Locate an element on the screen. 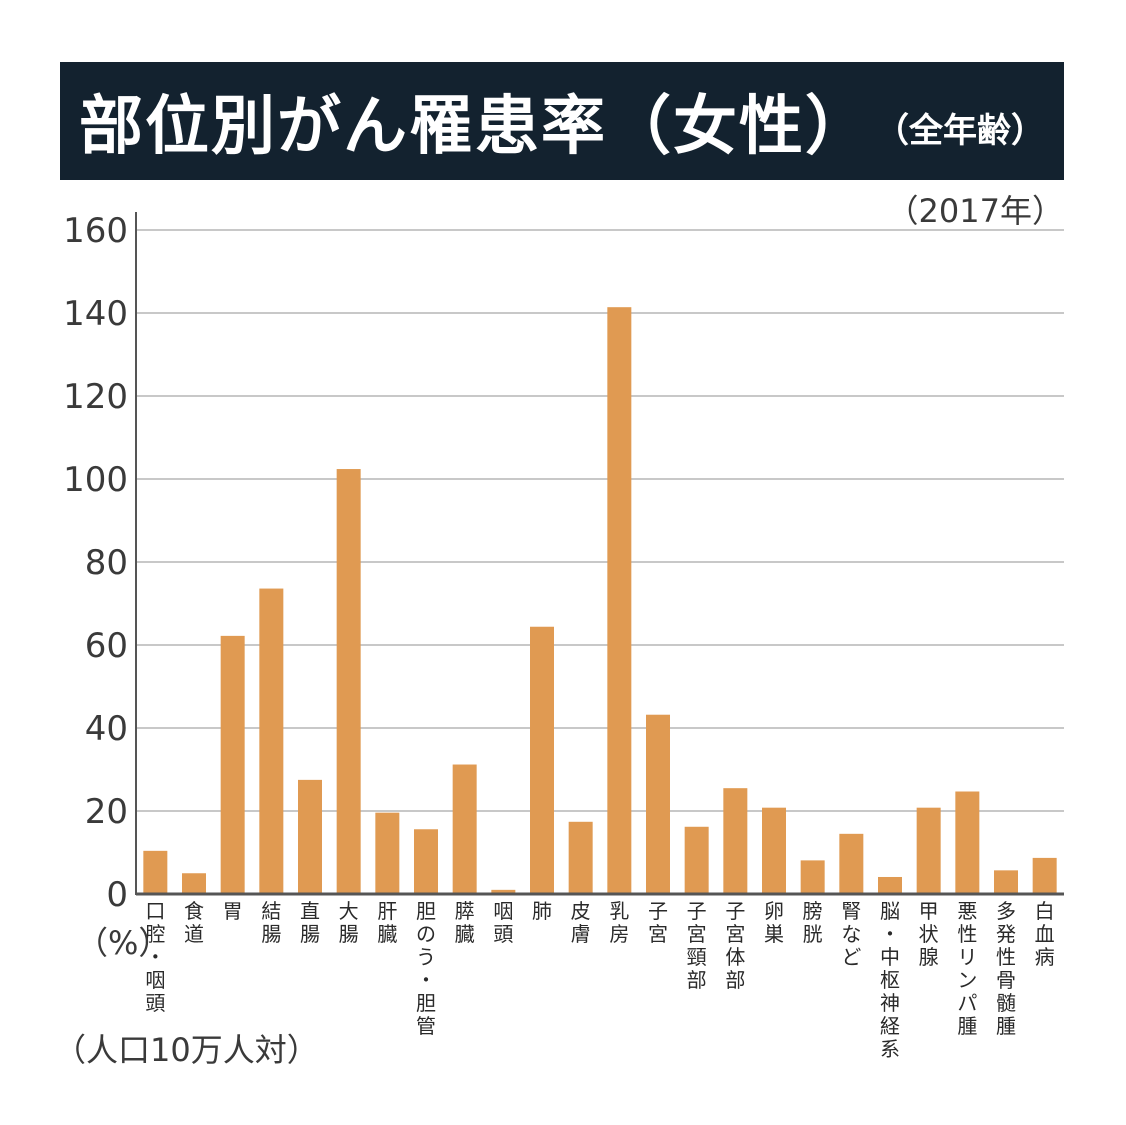 This screenshot has width=1126, height=1125. y-tick-label: 80 is located at coordinates (106, 563).